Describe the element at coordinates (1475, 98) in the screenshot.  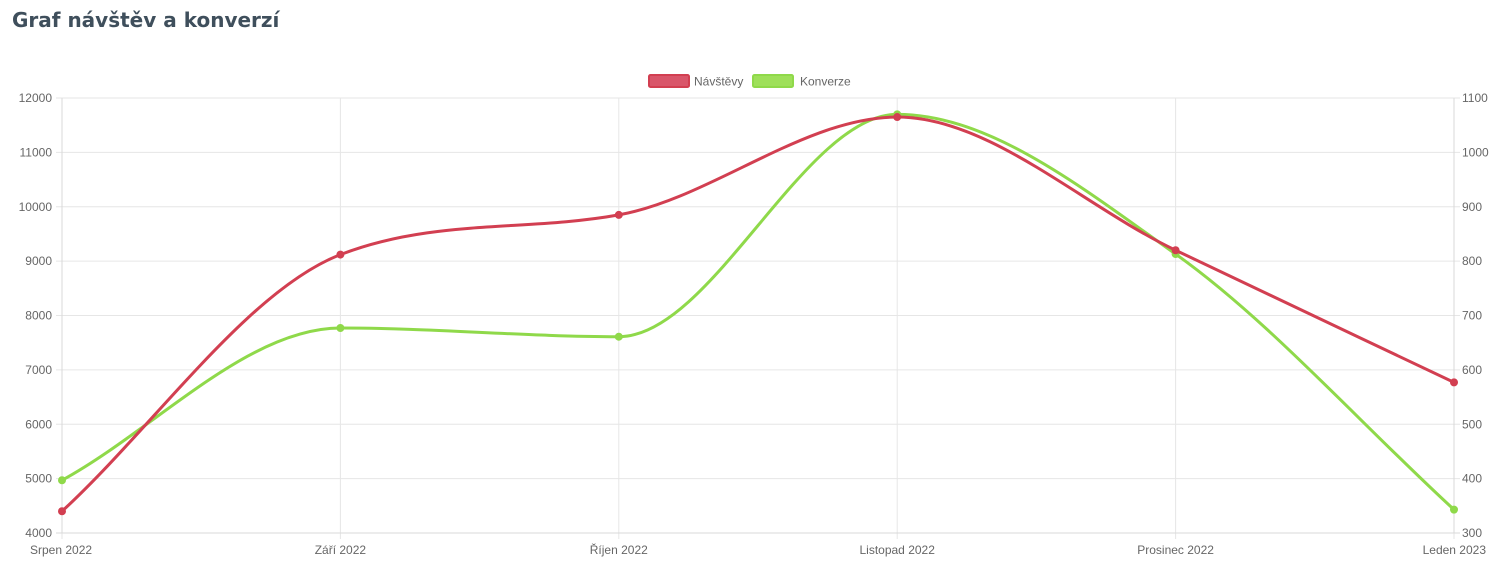
I see `y-right-tick-label: 1100` at that location.